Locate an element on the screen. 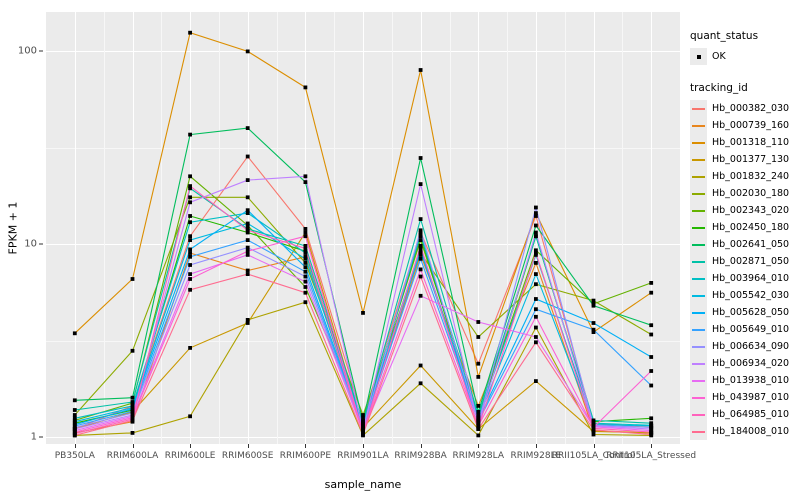 This screenshot has width=800, height=500. legend-item: Hb_002030_180 is located at coordinates (739, 193).